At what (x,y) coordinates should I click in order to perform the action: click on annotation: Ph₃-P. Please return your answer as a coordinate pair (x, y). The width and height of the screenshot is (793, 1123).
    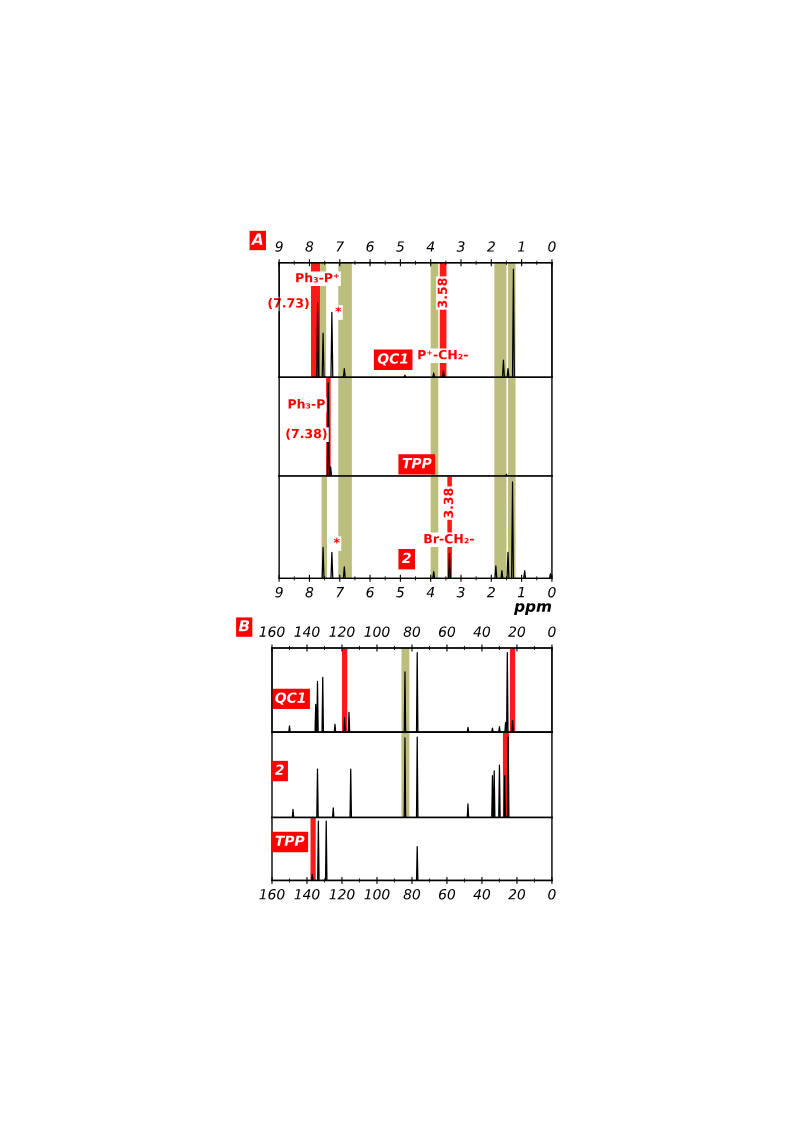
    Looking at the image, I should click on (306, 403).